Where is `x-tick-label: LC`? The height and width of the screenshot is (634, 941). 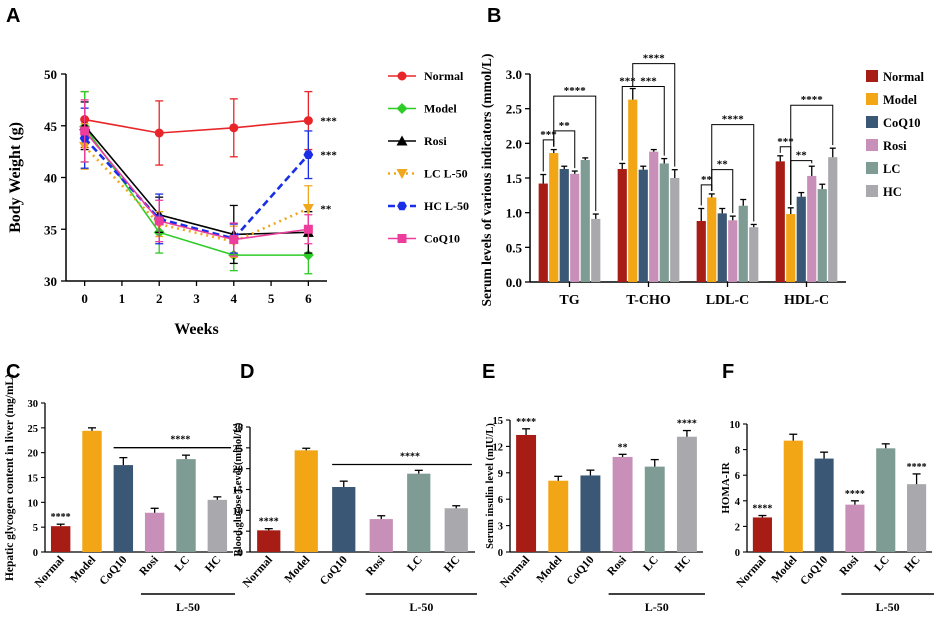
x-tick-label: LC is located at coordinates (651, 564).